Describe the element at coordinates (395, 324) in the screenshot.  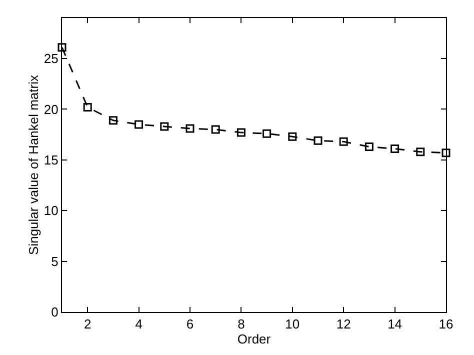
I see `x-tick-label: 14` at that location.